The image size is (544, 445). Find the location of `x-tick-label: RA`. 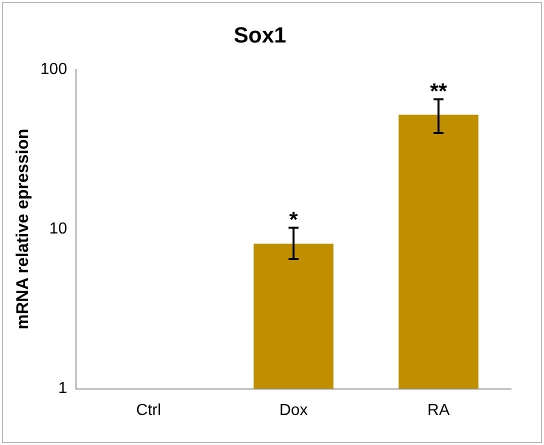

x-tick-label: RA is located at coordinates (438, 410).